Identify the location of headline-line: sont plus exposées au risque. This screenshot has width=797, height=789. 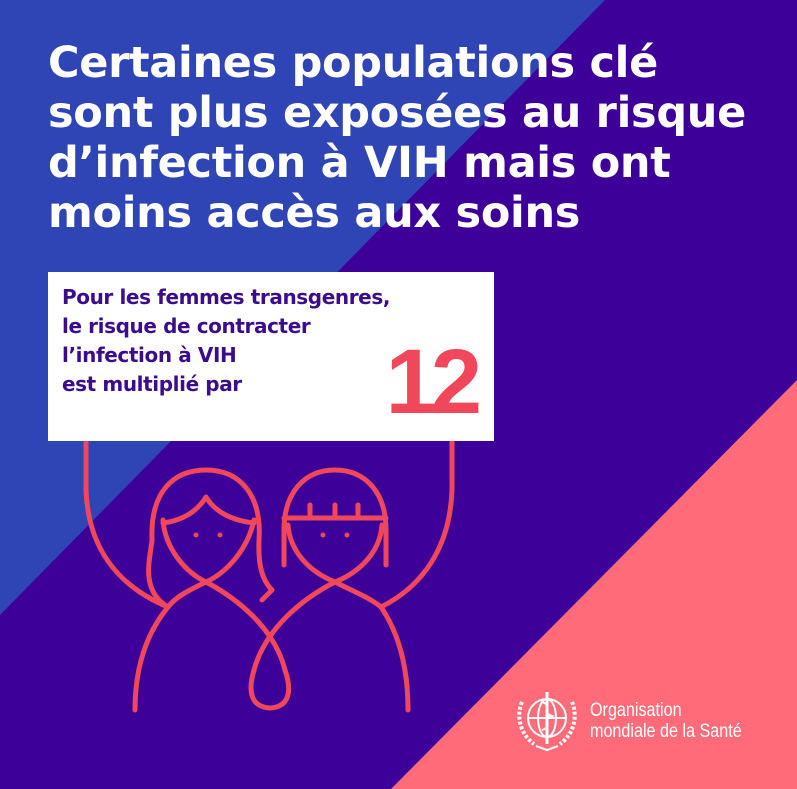
(397, 113).